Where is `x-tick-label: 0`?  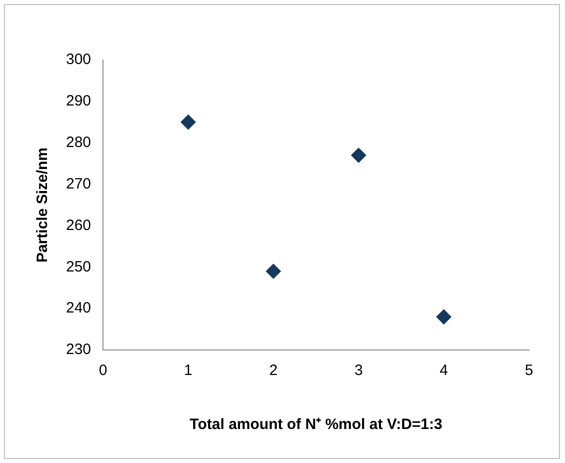
x-tick-label: 0 is located at coordinates (103, 371).